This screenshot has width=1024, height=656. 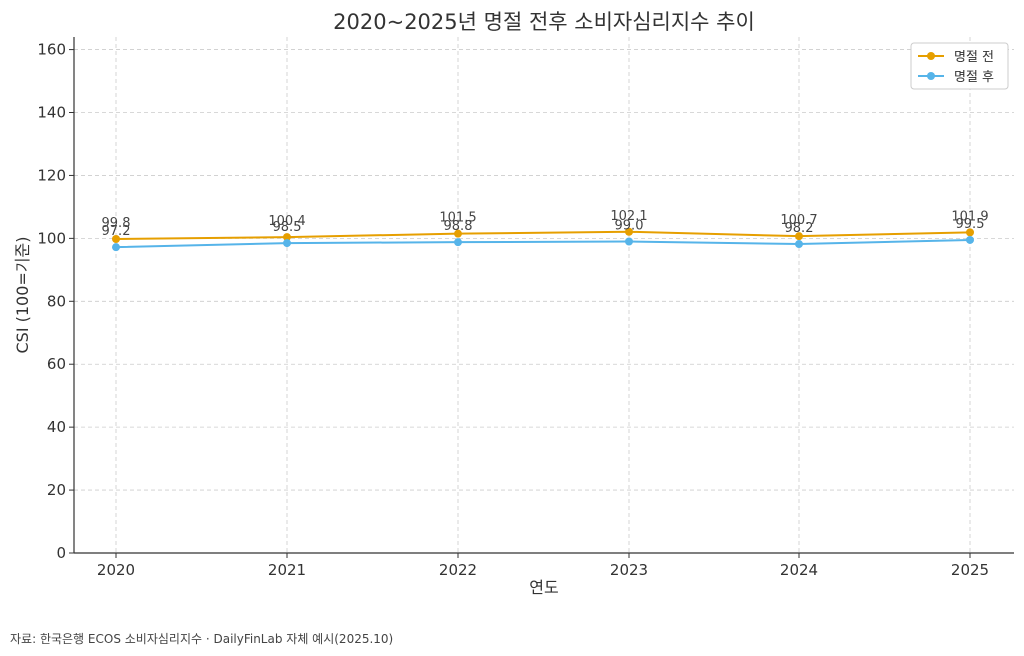 I want to click on y-axis-ticks: 0 20 40 60 80 100 120 140 160, so click(x=55, y=301).